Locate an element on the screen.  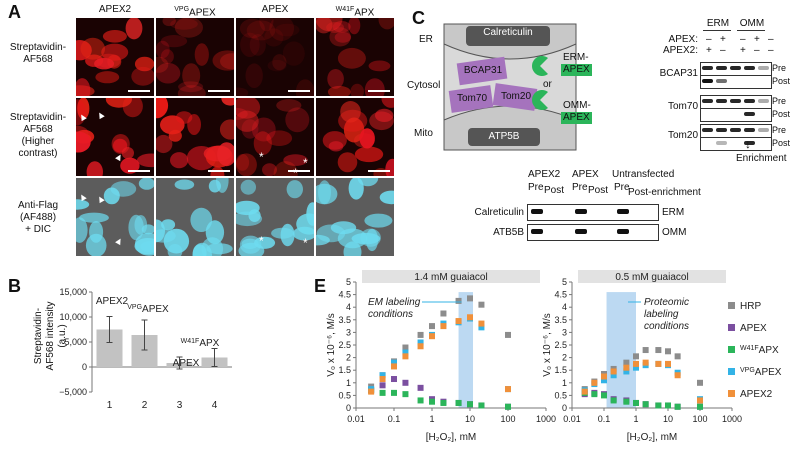
b-x-tick-label: 1 is located at coordinates (110, 405).